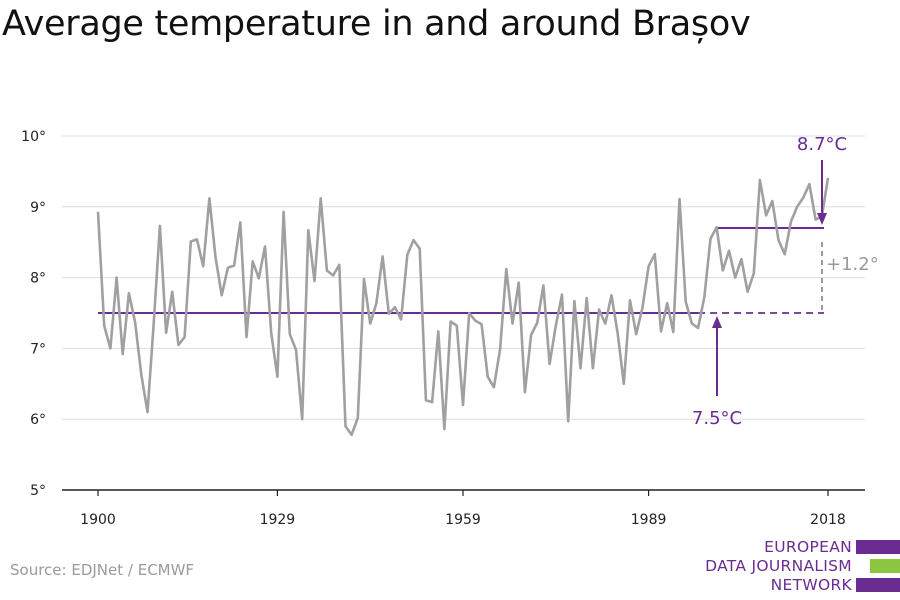  I want to click on reference-lines, so click(461, 270).